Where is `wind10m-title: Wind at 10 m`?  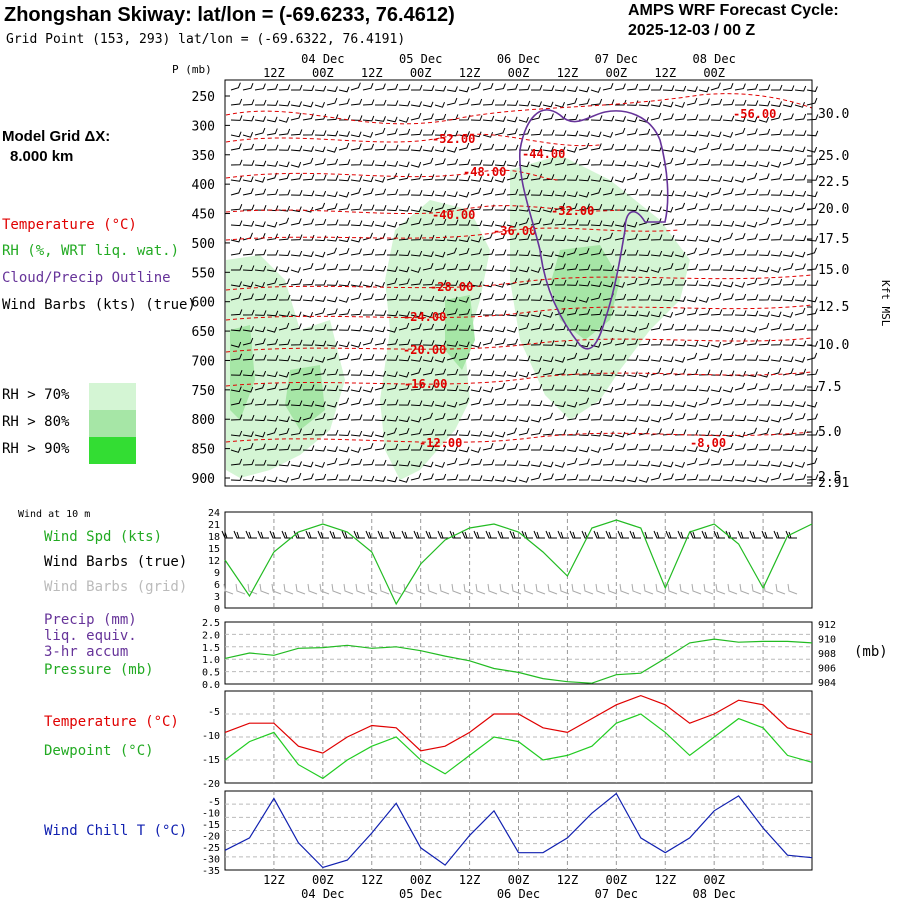
wind10m-title: Wind at 10 m is located at coordinates (54, 514).